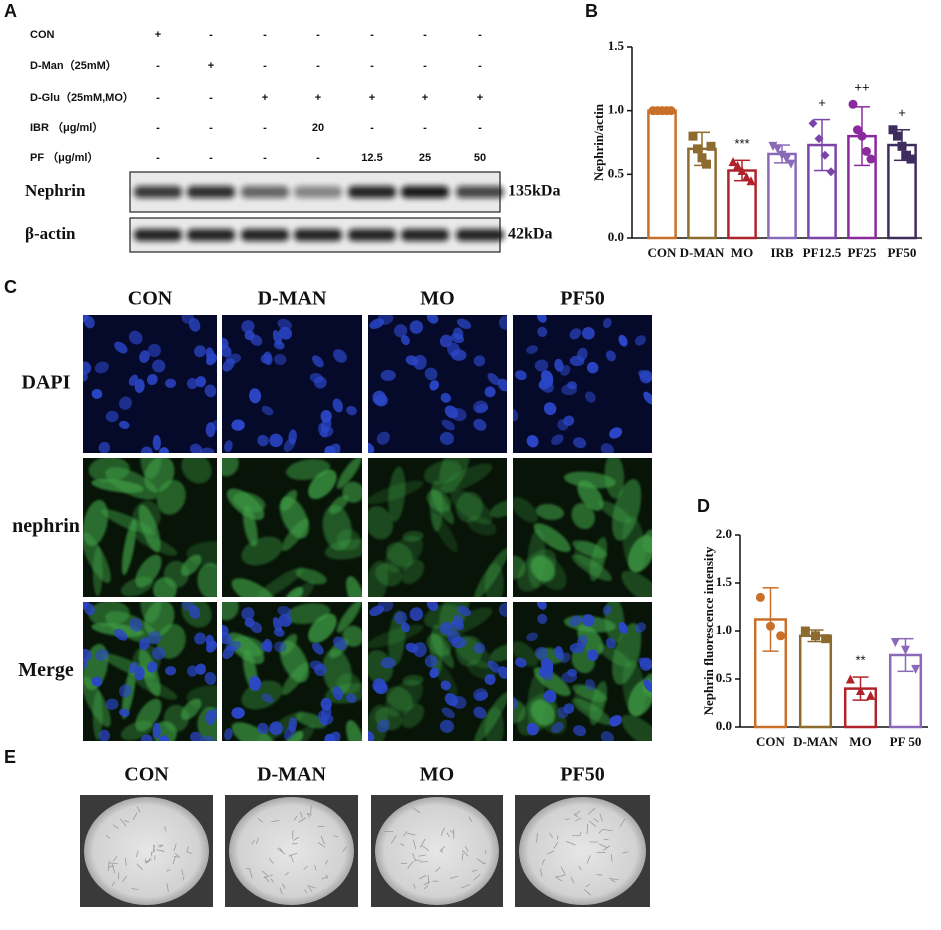 This screenshot has height=930, width=941. I want to click on y-axis-label: Nephrin/actin, so click(598, 142).